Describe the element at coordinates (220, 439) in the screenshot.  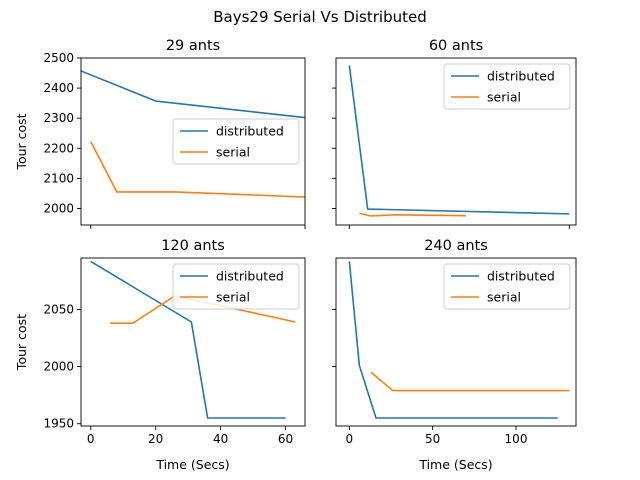
I see `x-tick-label-120-ants: 40` at that location.